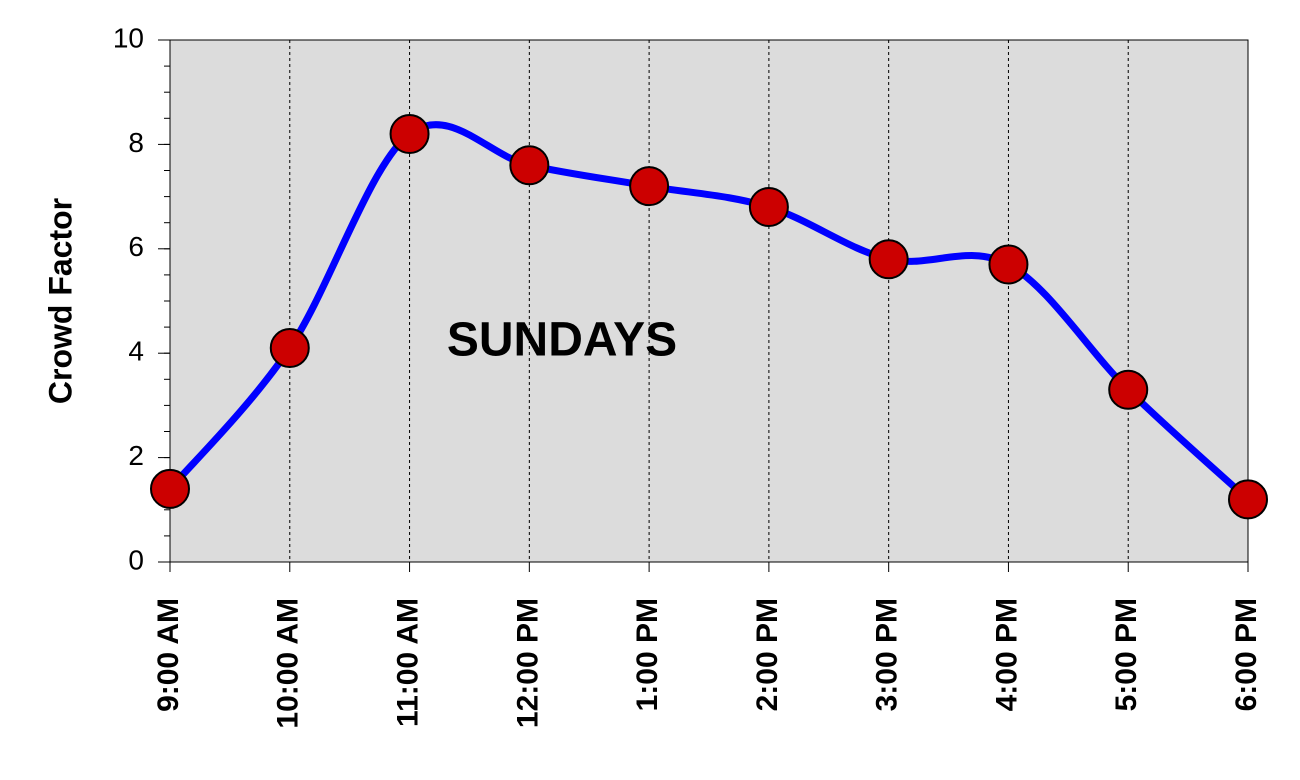  What do you see at coordinates (1006, 654) in the screenshot?
I see `x-tick-label: 4:00 PM` at bounding box center [1006, 654].